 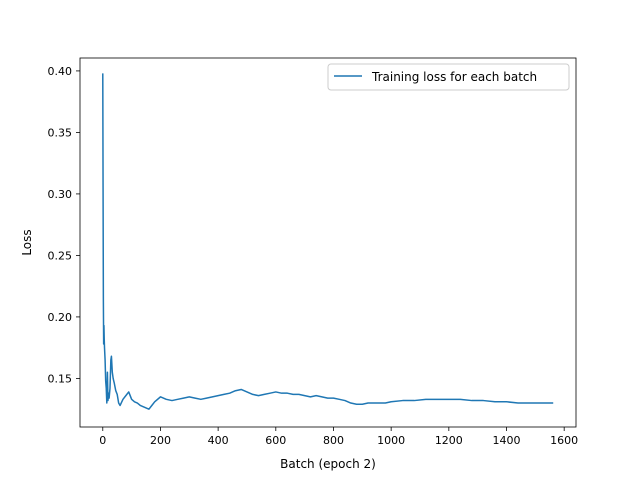 What do you see at coordinates (27, 242) in the screenshot?
I see `y-axis-label: Loss` at bounding box center [27, 242].